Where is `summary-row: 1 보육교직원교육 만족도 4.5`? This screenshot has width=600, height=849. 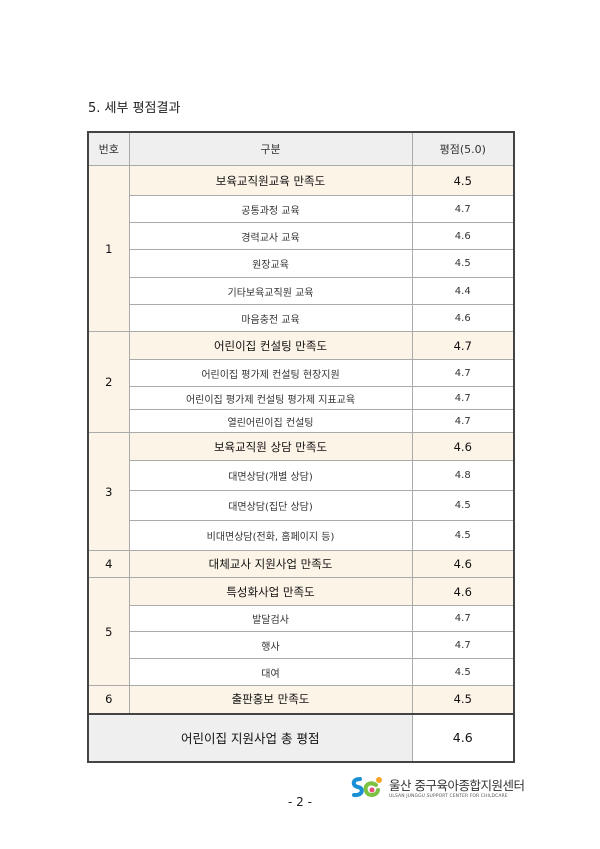 summary-row: 1 보육교직원교육 만족도 4.5 is located at coordinates (301, 248).